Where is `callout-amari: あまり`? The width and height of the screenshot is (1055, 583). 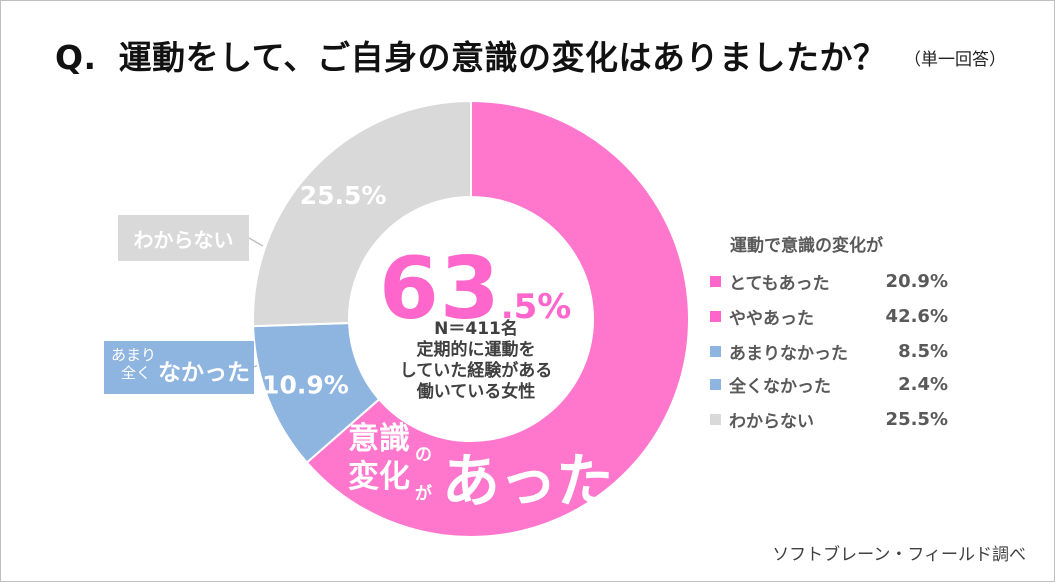
callout-amari: あまり is located at coordinates (134, 355).